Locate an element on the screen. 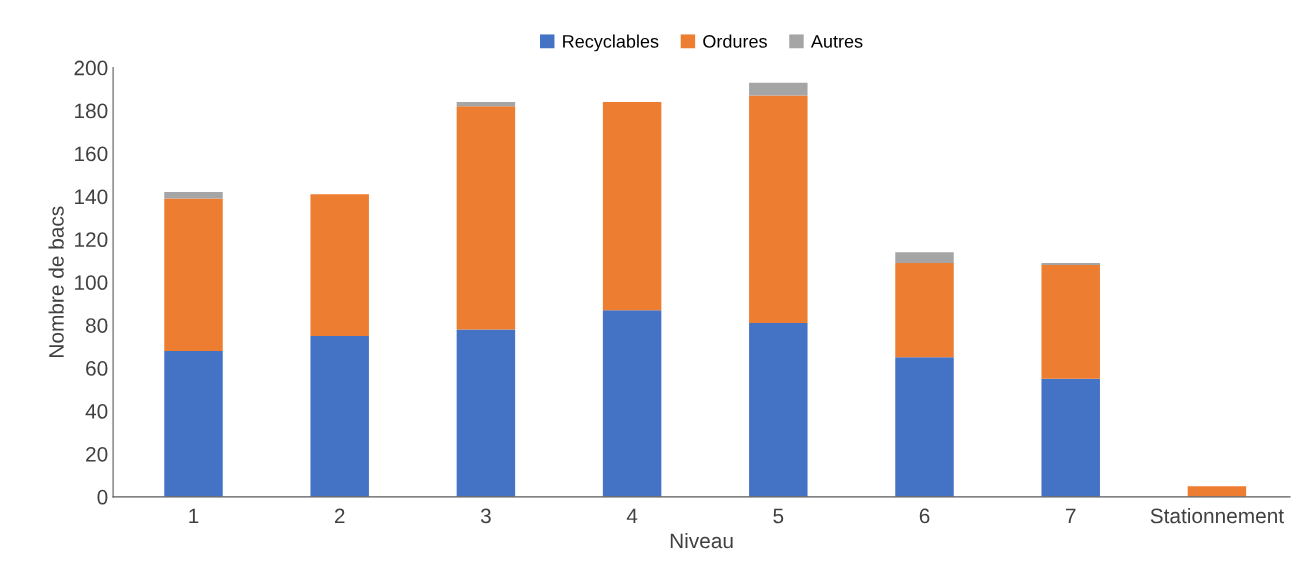  y-tick-label: 200 is located at coordinates (91, 68).